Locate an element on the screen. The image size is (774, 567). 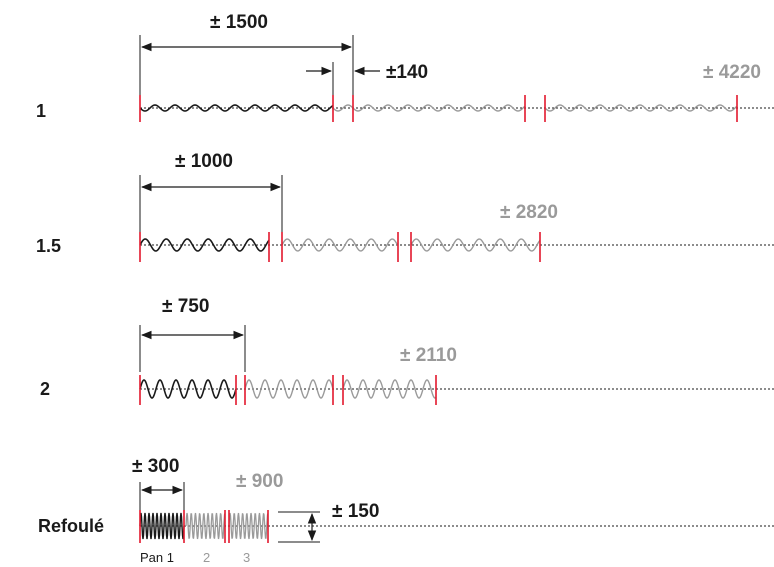
total-width: ± 4220 is located at coordinates (732, 72).